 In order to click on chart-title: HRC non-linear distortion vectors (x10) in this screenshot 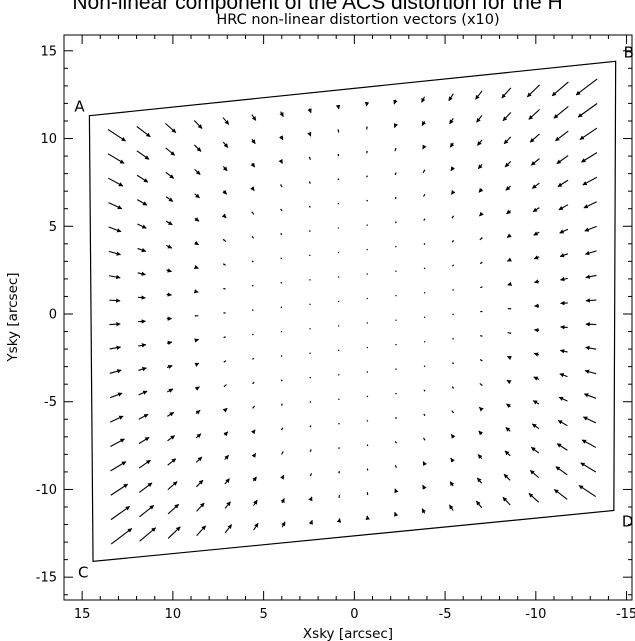, I will do `click(357, 20)`.